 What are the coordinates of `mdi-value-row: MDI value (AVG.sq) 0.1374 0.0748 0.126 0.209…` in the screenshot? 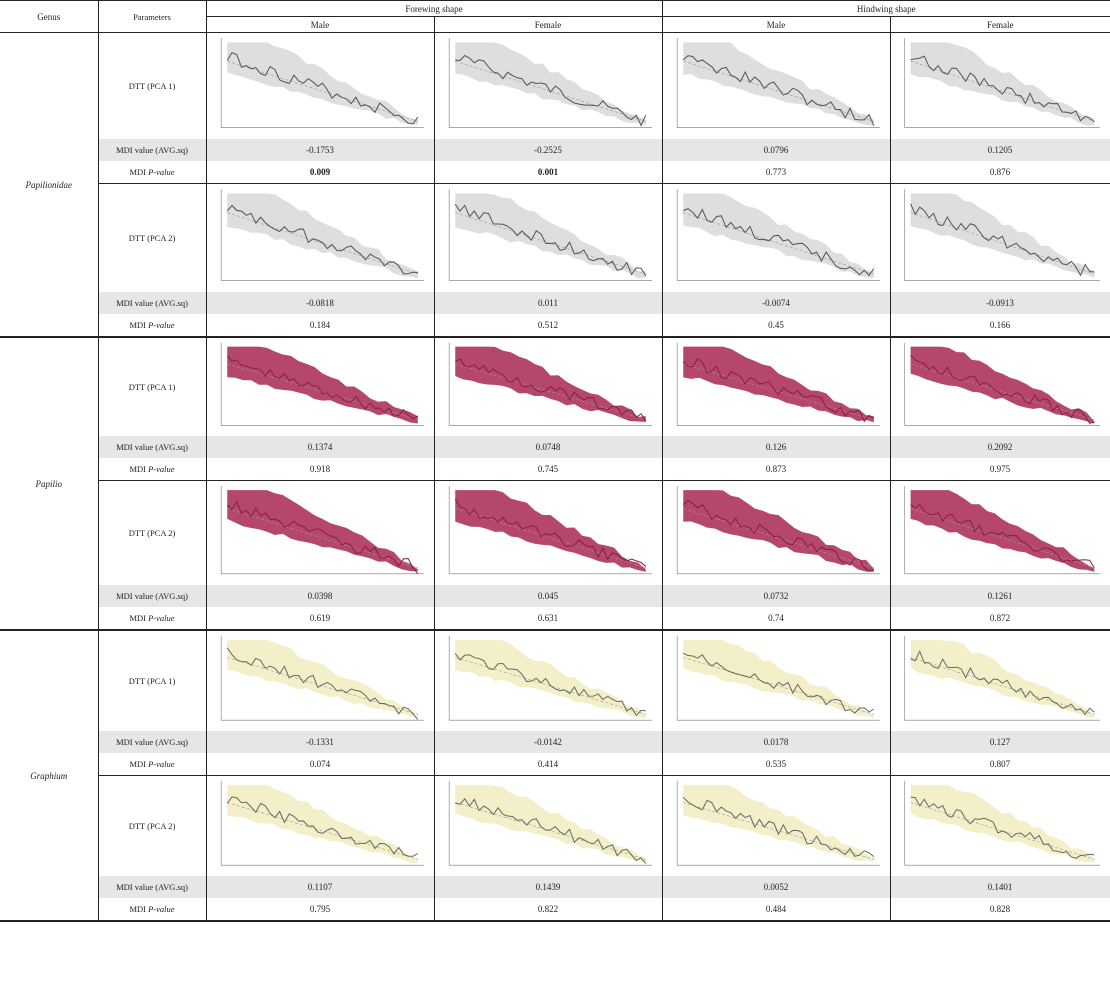 It's located at (555, 447).